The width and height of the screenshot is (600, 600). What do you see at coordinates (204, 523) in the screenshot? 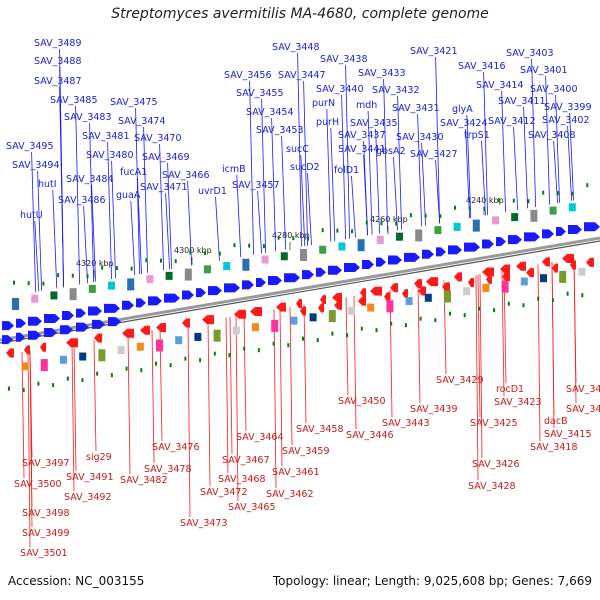
I see `gene-label-reverse: SAV_3473` at bounding box center [204, 523].